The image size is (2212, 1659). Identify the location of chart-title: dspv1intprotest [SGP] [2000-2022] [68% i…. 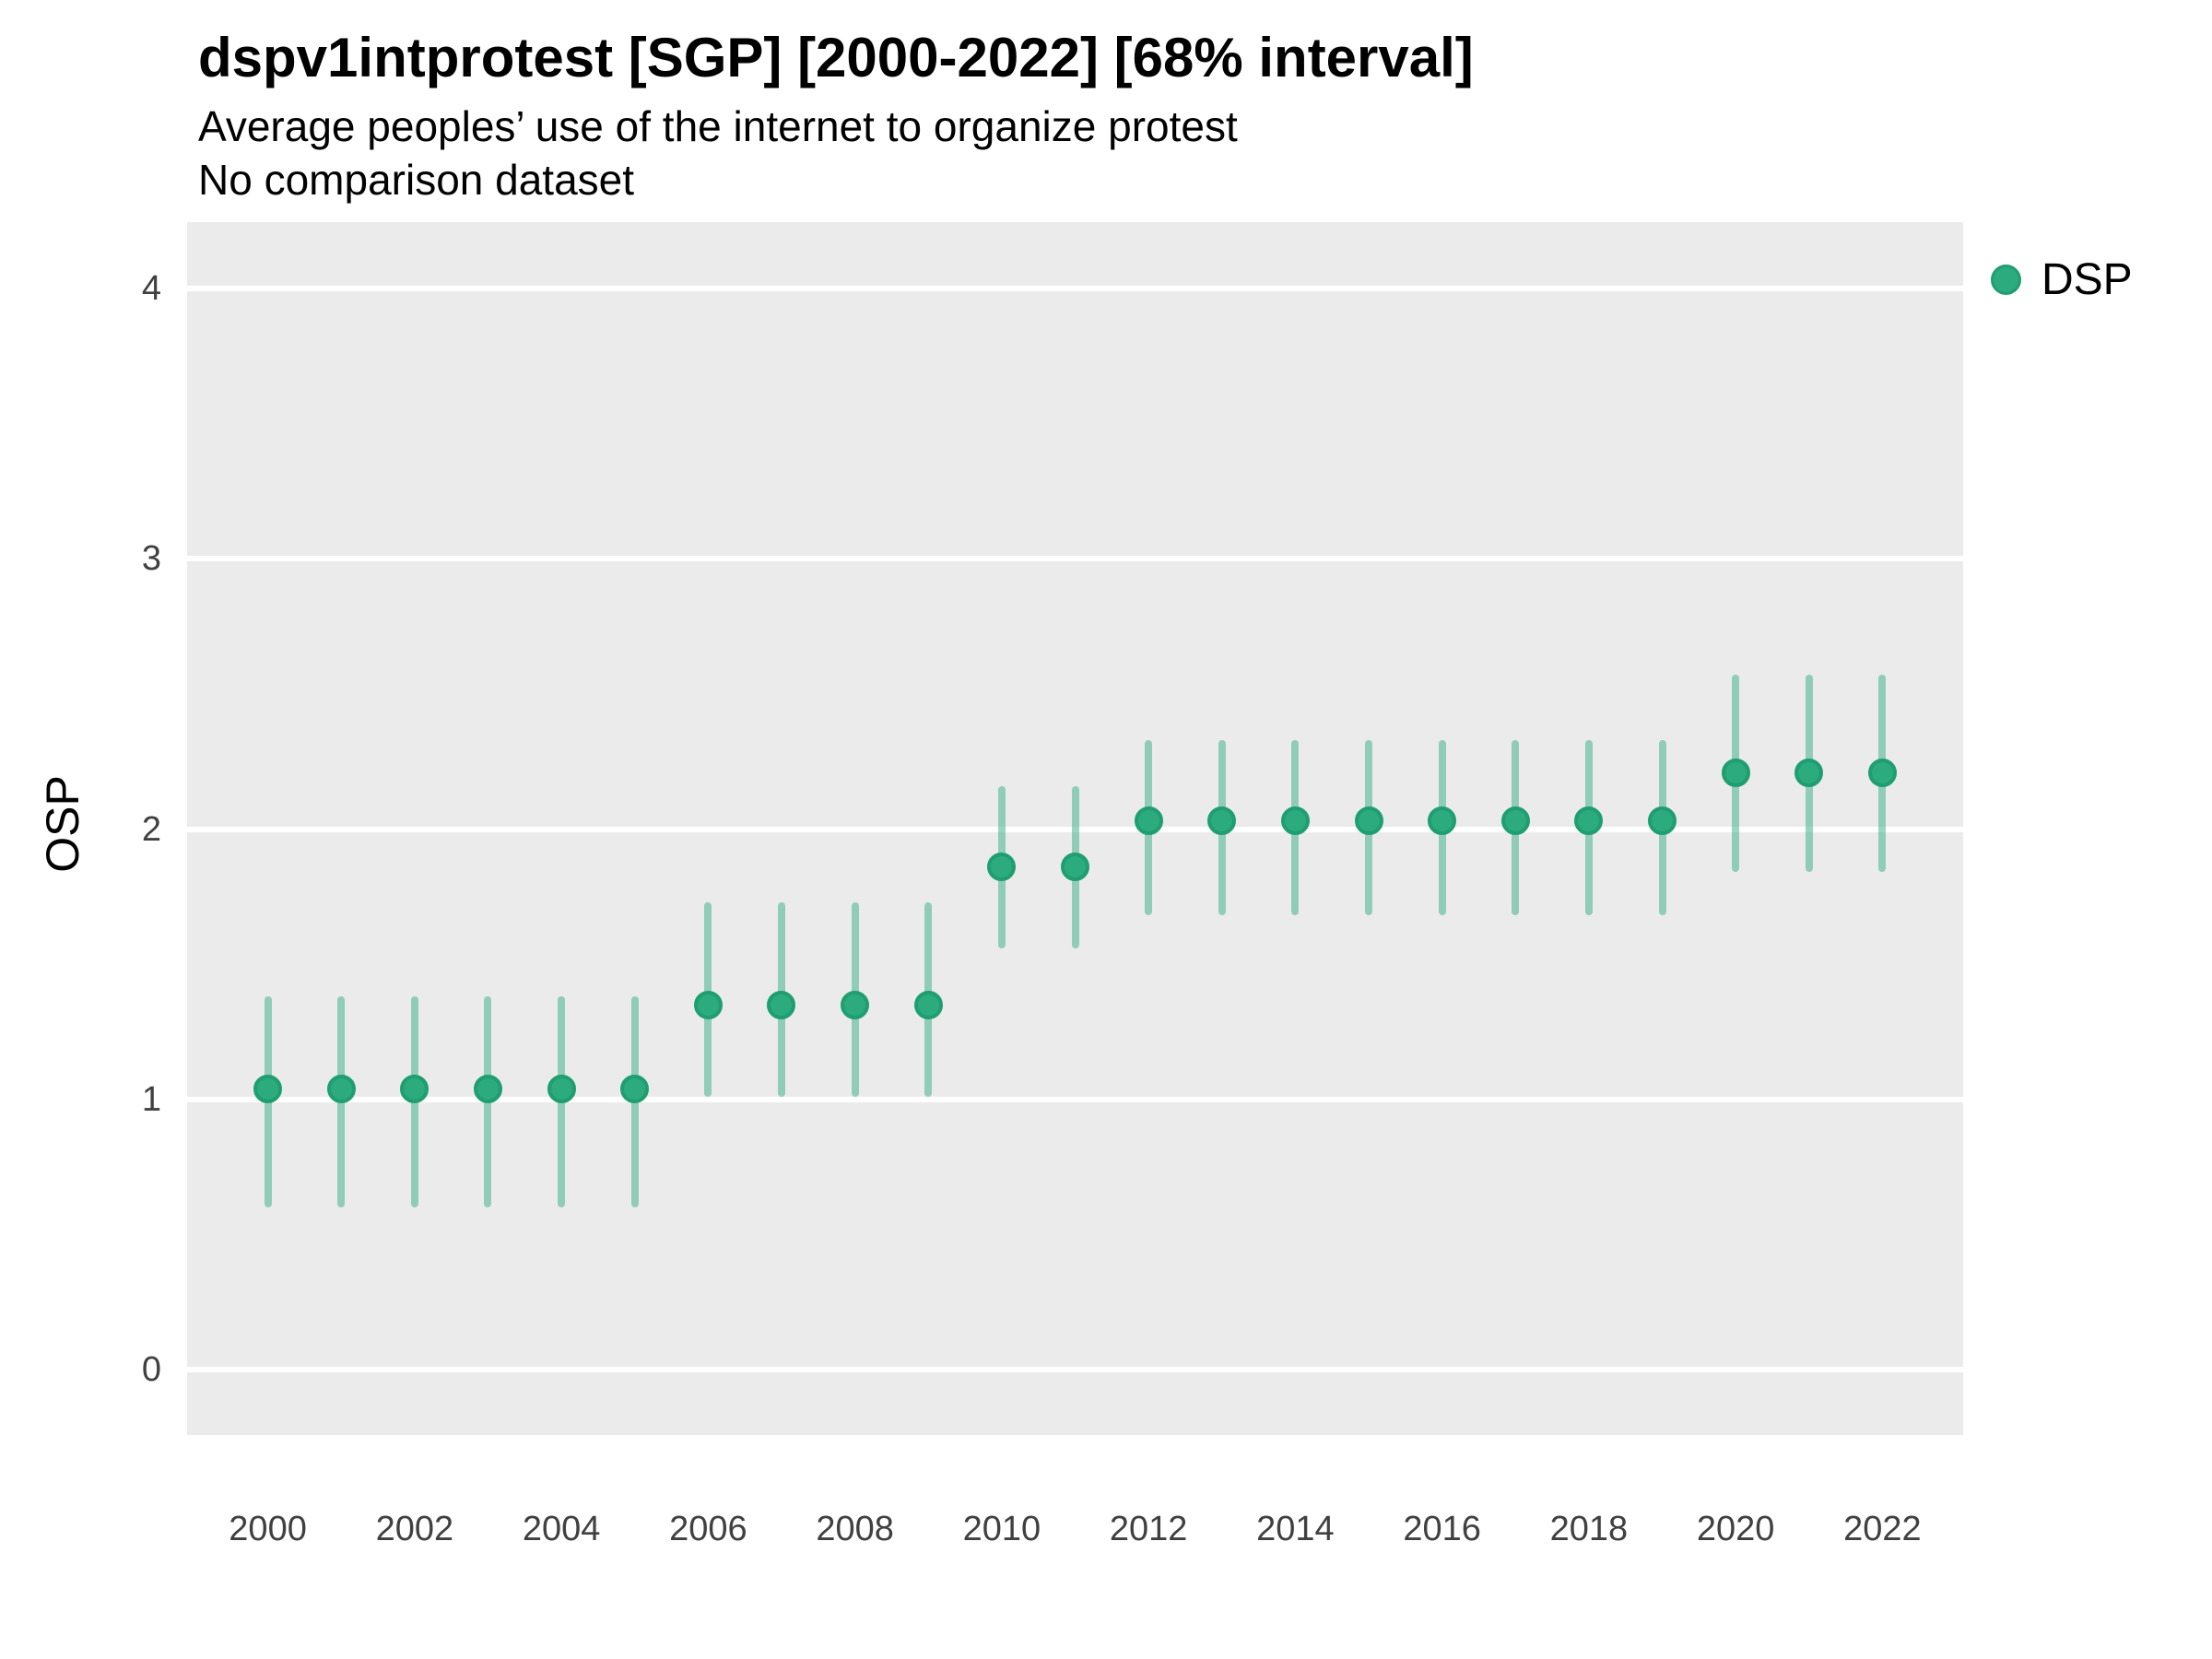
(836, 57).